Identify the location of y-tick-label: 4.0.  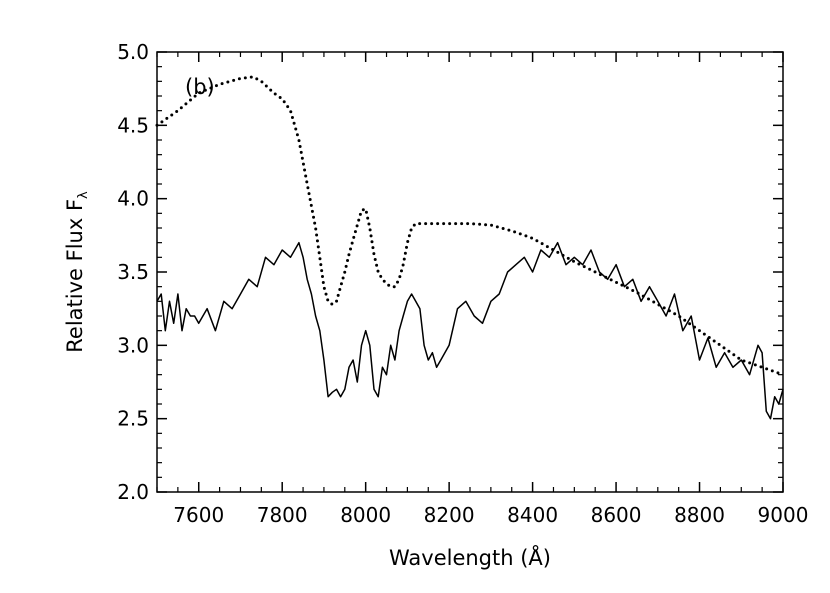
(133, 199).